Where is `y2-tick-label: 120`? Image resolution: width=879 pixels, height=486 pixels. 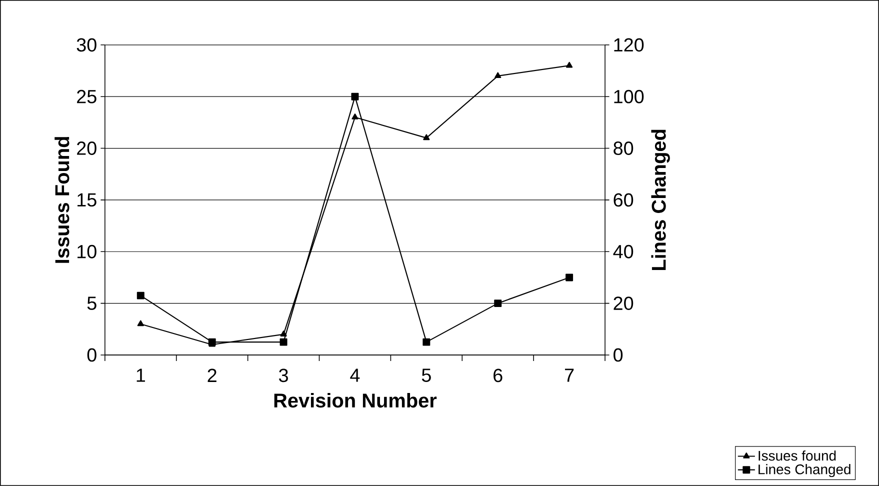 y2-tick-label: 120 is located at coordinates (629, 45).